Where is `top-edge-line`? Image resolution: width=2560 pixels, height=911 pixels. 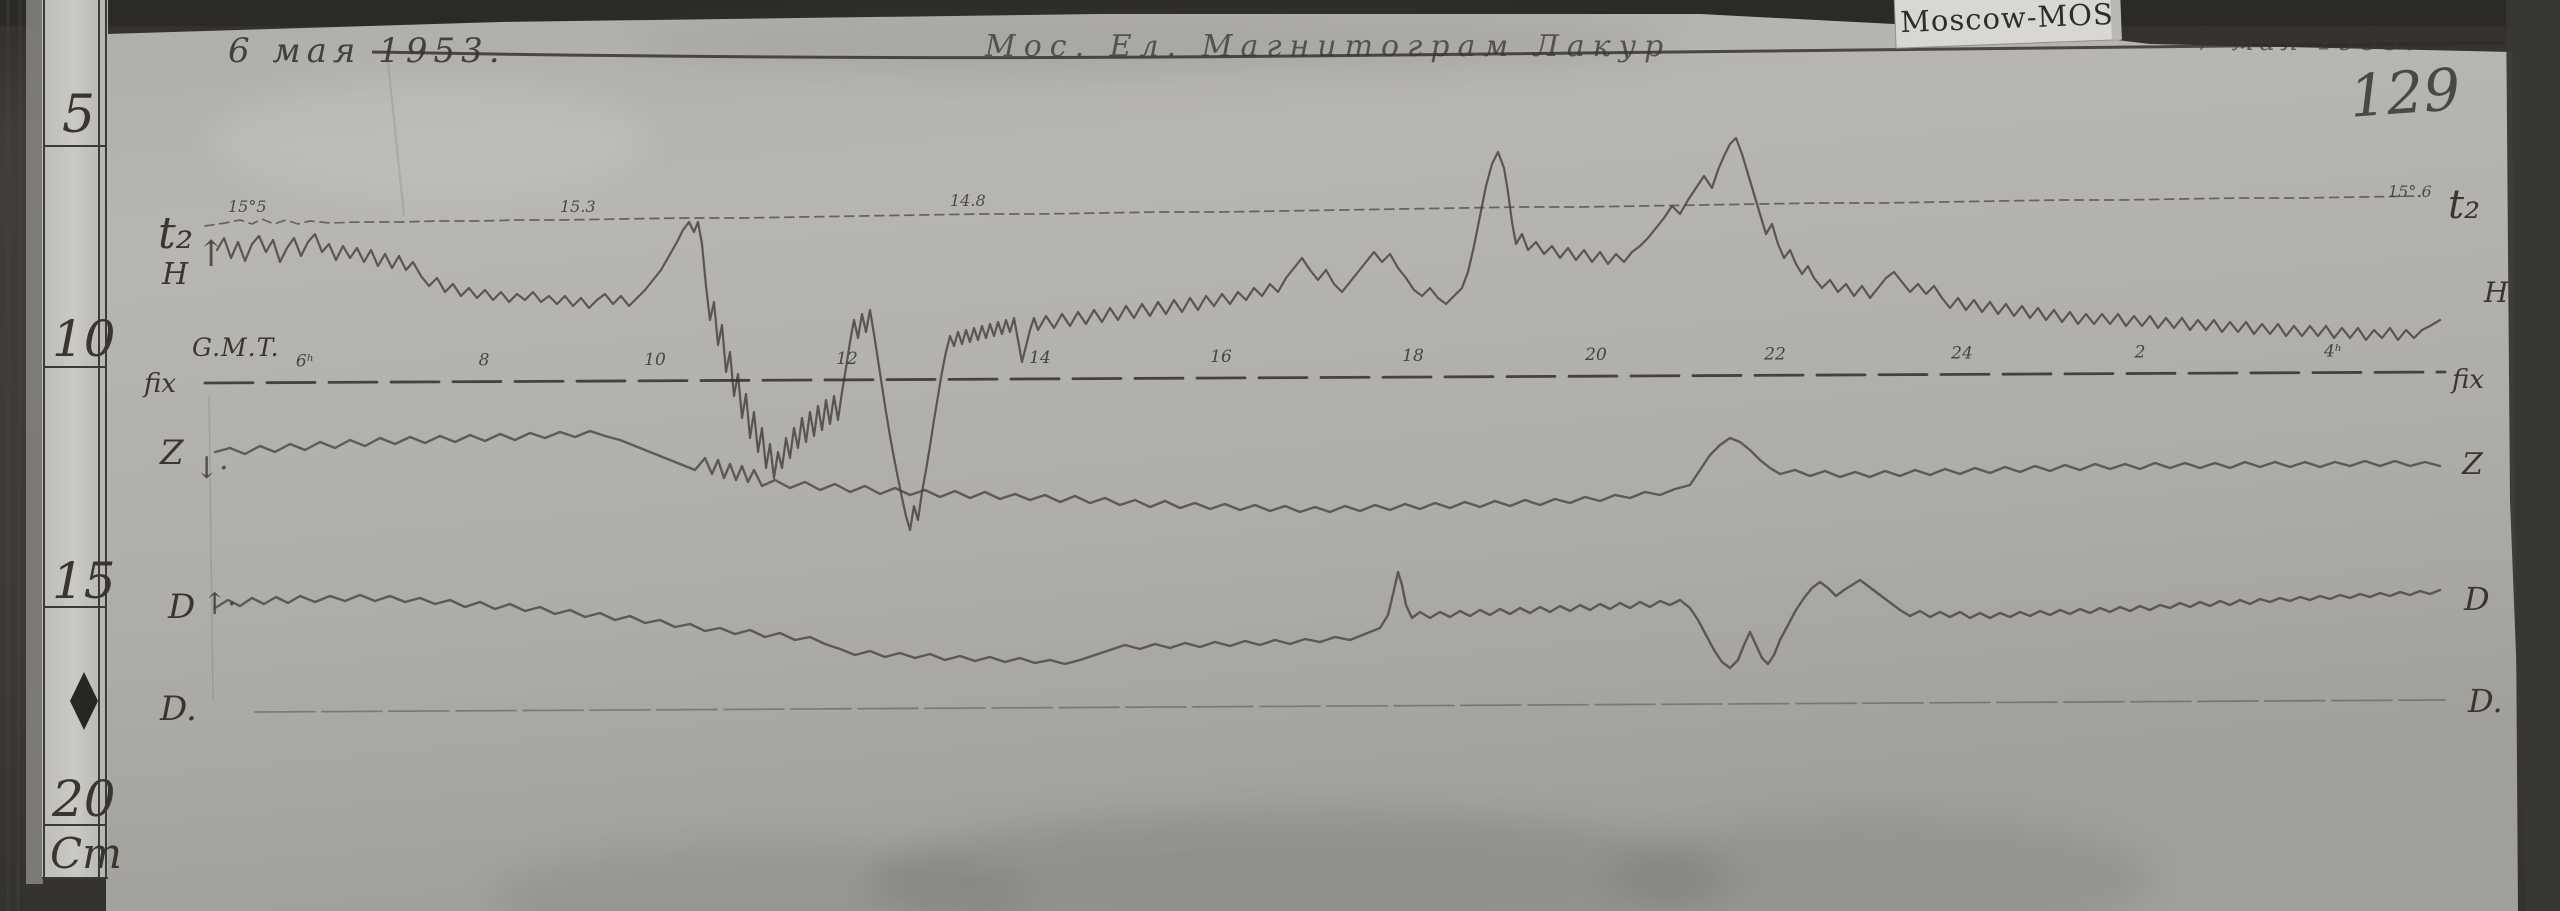
top-edge-line is located at coordinates (1438, 50).